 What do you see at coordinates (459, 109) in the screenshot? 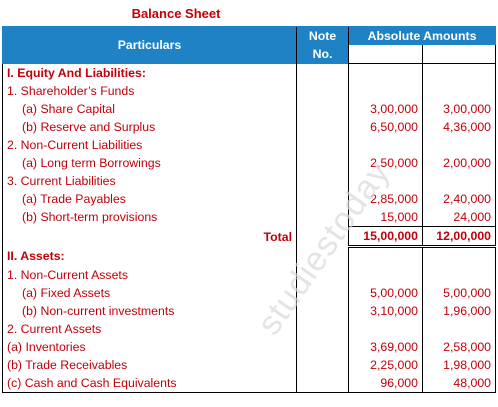
I see `value-2016: 3,00,000` at bounding box center [459, 109].